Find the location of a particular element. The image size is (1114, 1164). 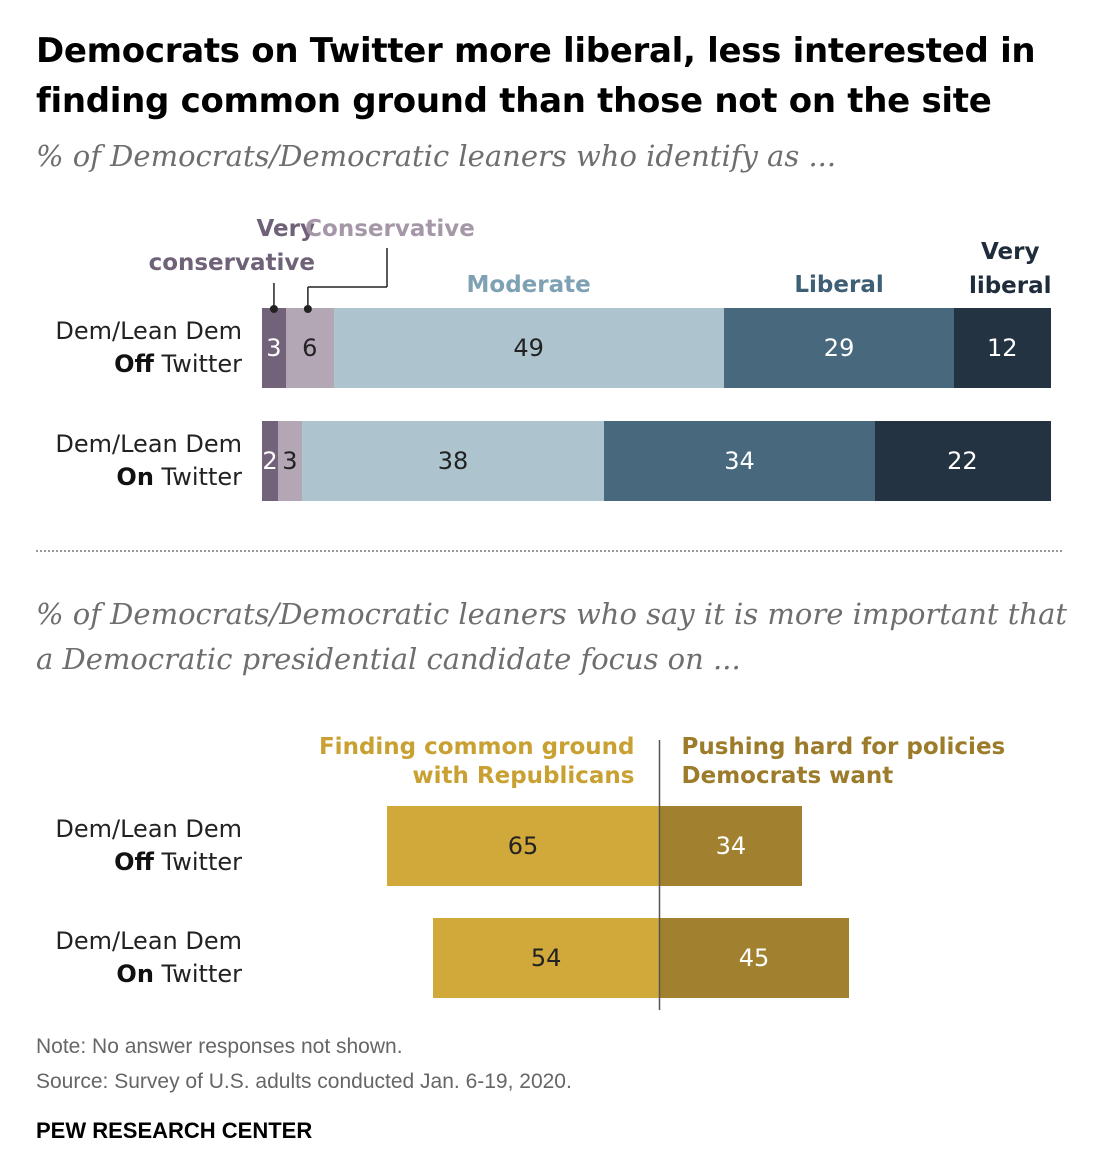

value-label-pushing-hard-for-policies-democrats-want: 45 is located at coordinates (754, 958).